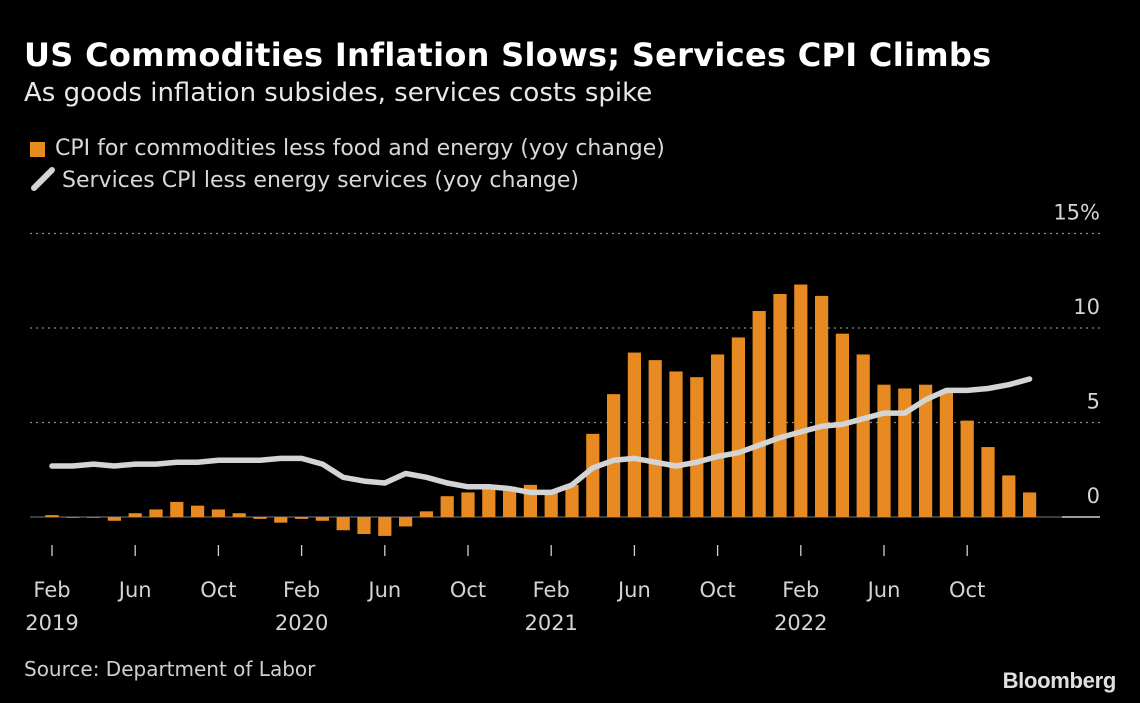 The width and height of the screenshot is (1140, 703). Describe the element at coordinates (1076, 355) in the screenshot. I see `y-axis-ticks: 15% 10 5 0` at that location.